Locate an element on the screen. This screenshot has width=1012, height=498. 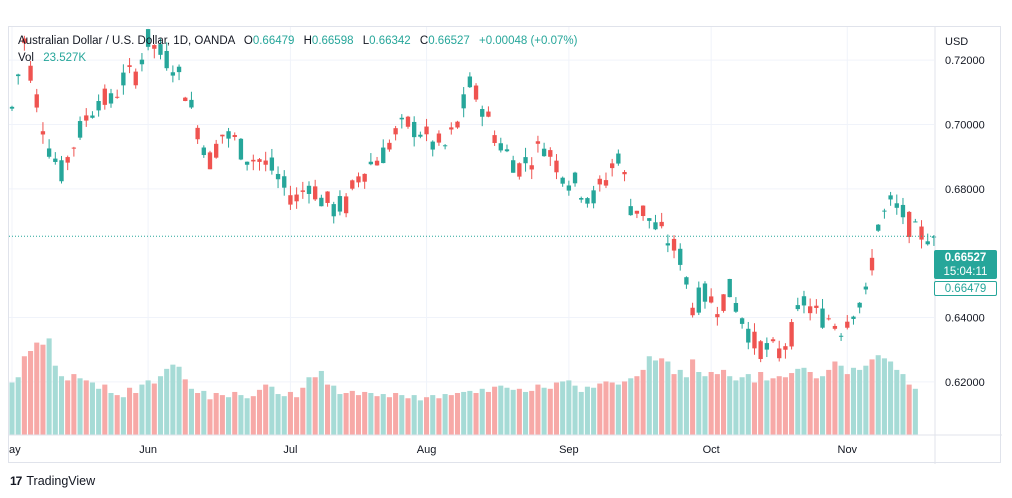
tradingview-wordmark: TradingView is located at coordinates (61, 481).